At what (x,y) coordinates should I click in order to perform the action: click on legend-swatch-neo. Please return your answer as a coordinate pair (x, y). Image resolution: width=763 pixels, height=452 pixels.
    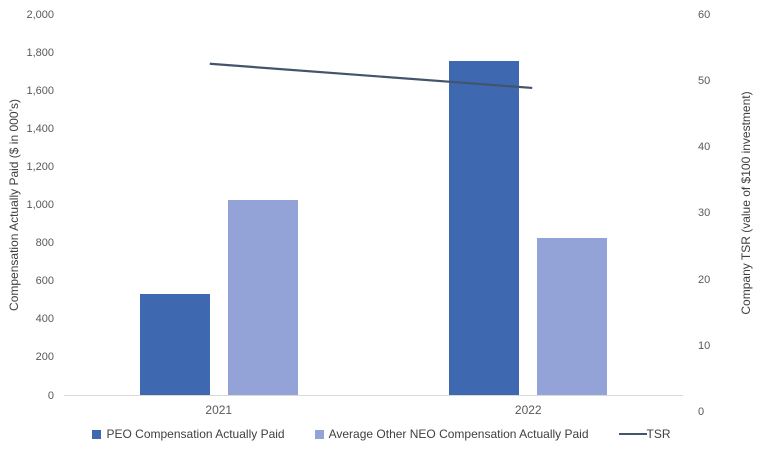
    Looking at the image, I should click on (319, 434).